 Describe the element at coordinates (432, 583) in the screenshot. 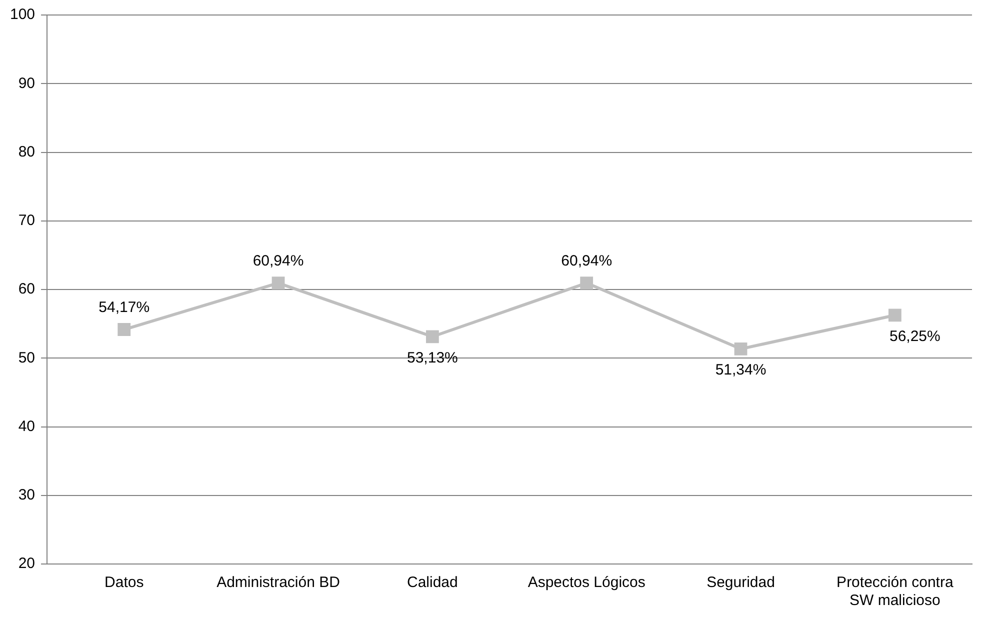

I see `x-tick-label: Calidad` at that location.